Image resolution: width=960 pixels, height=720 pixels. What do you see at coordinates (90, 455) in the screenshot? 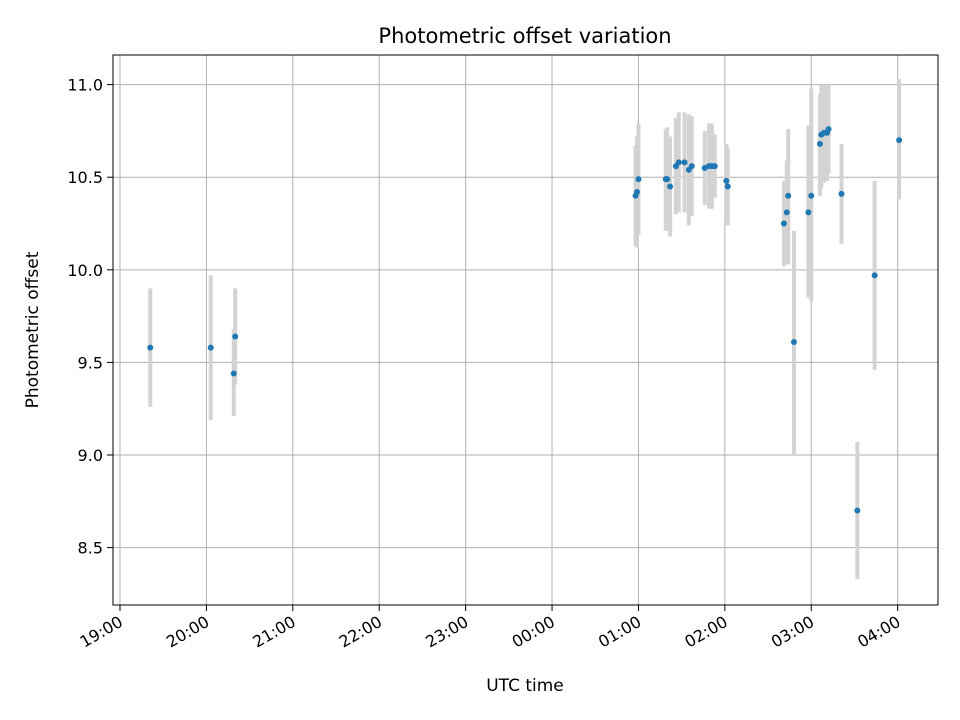
I see `y-tick-label: 9.0` at bounding box center [90, 455].